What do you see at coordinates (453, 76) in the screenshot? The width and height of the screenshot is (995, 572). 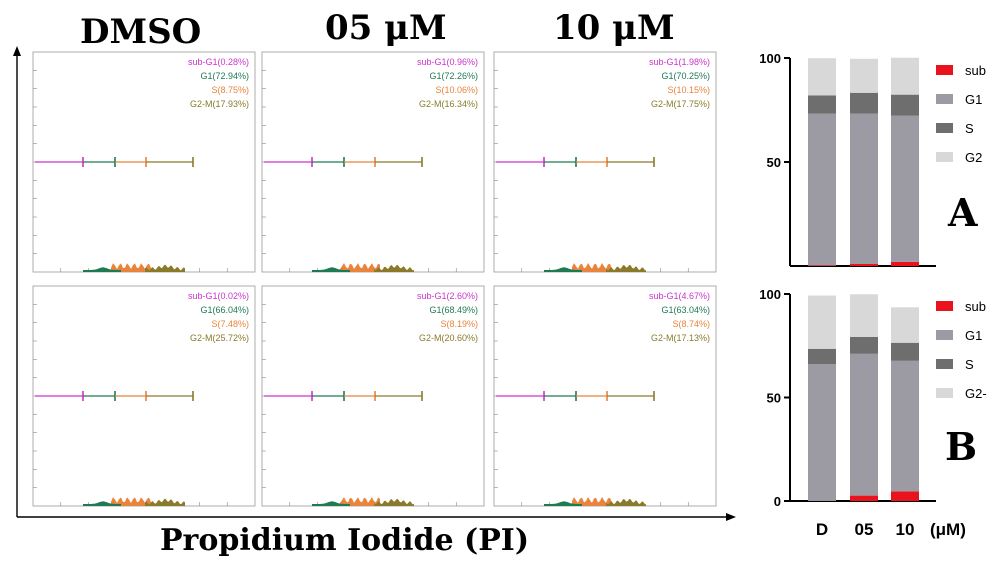 I see `phase-label: G1(72.26%)` at bounding box center [453, 76].